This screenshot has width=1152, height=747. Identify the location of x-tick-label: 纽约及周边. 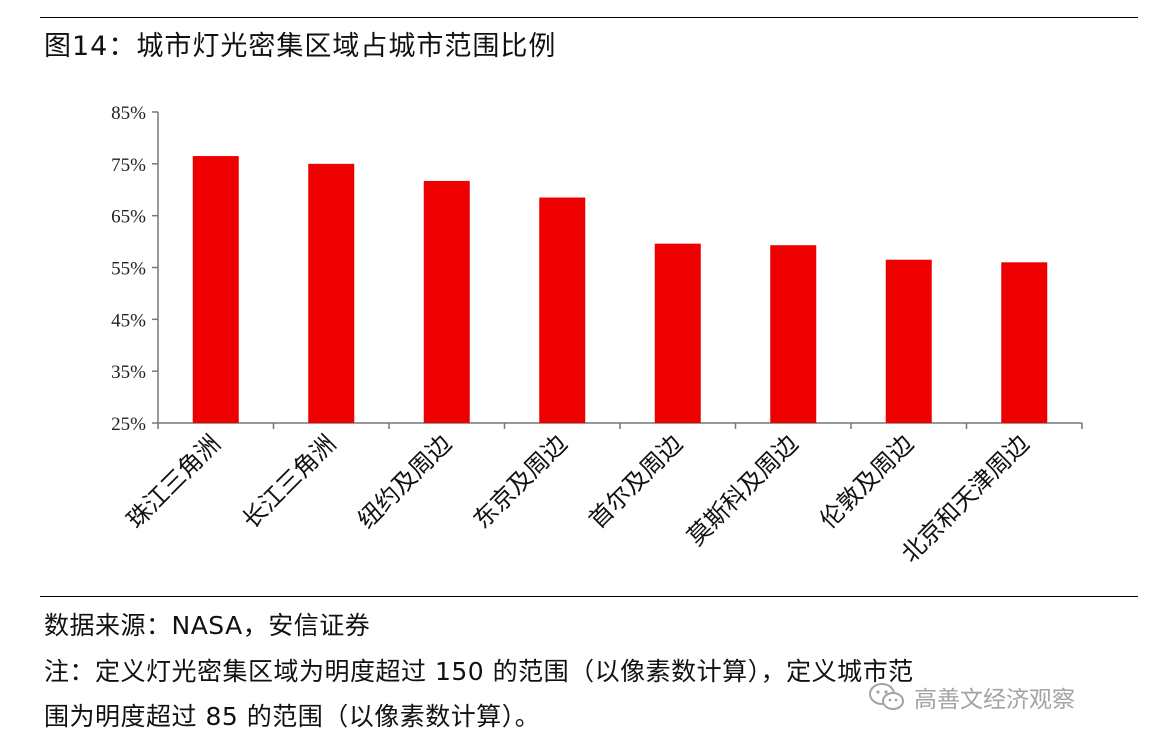
(404, 481).